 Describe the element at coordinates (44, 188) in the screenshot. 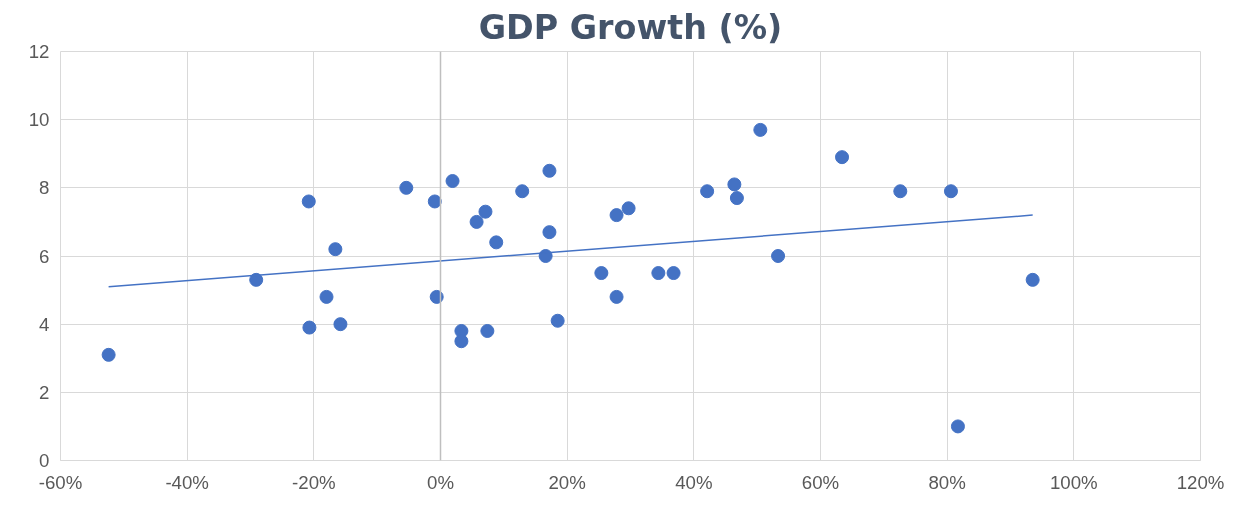

I see `y-tick-label: 8` at that location.